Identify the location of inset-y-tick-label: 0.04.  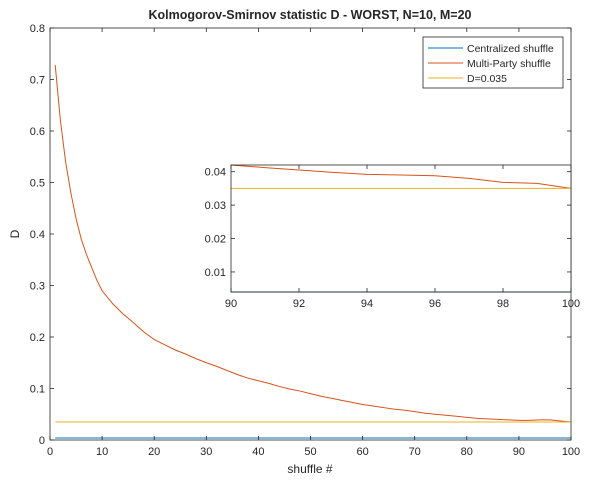
(215, 173).